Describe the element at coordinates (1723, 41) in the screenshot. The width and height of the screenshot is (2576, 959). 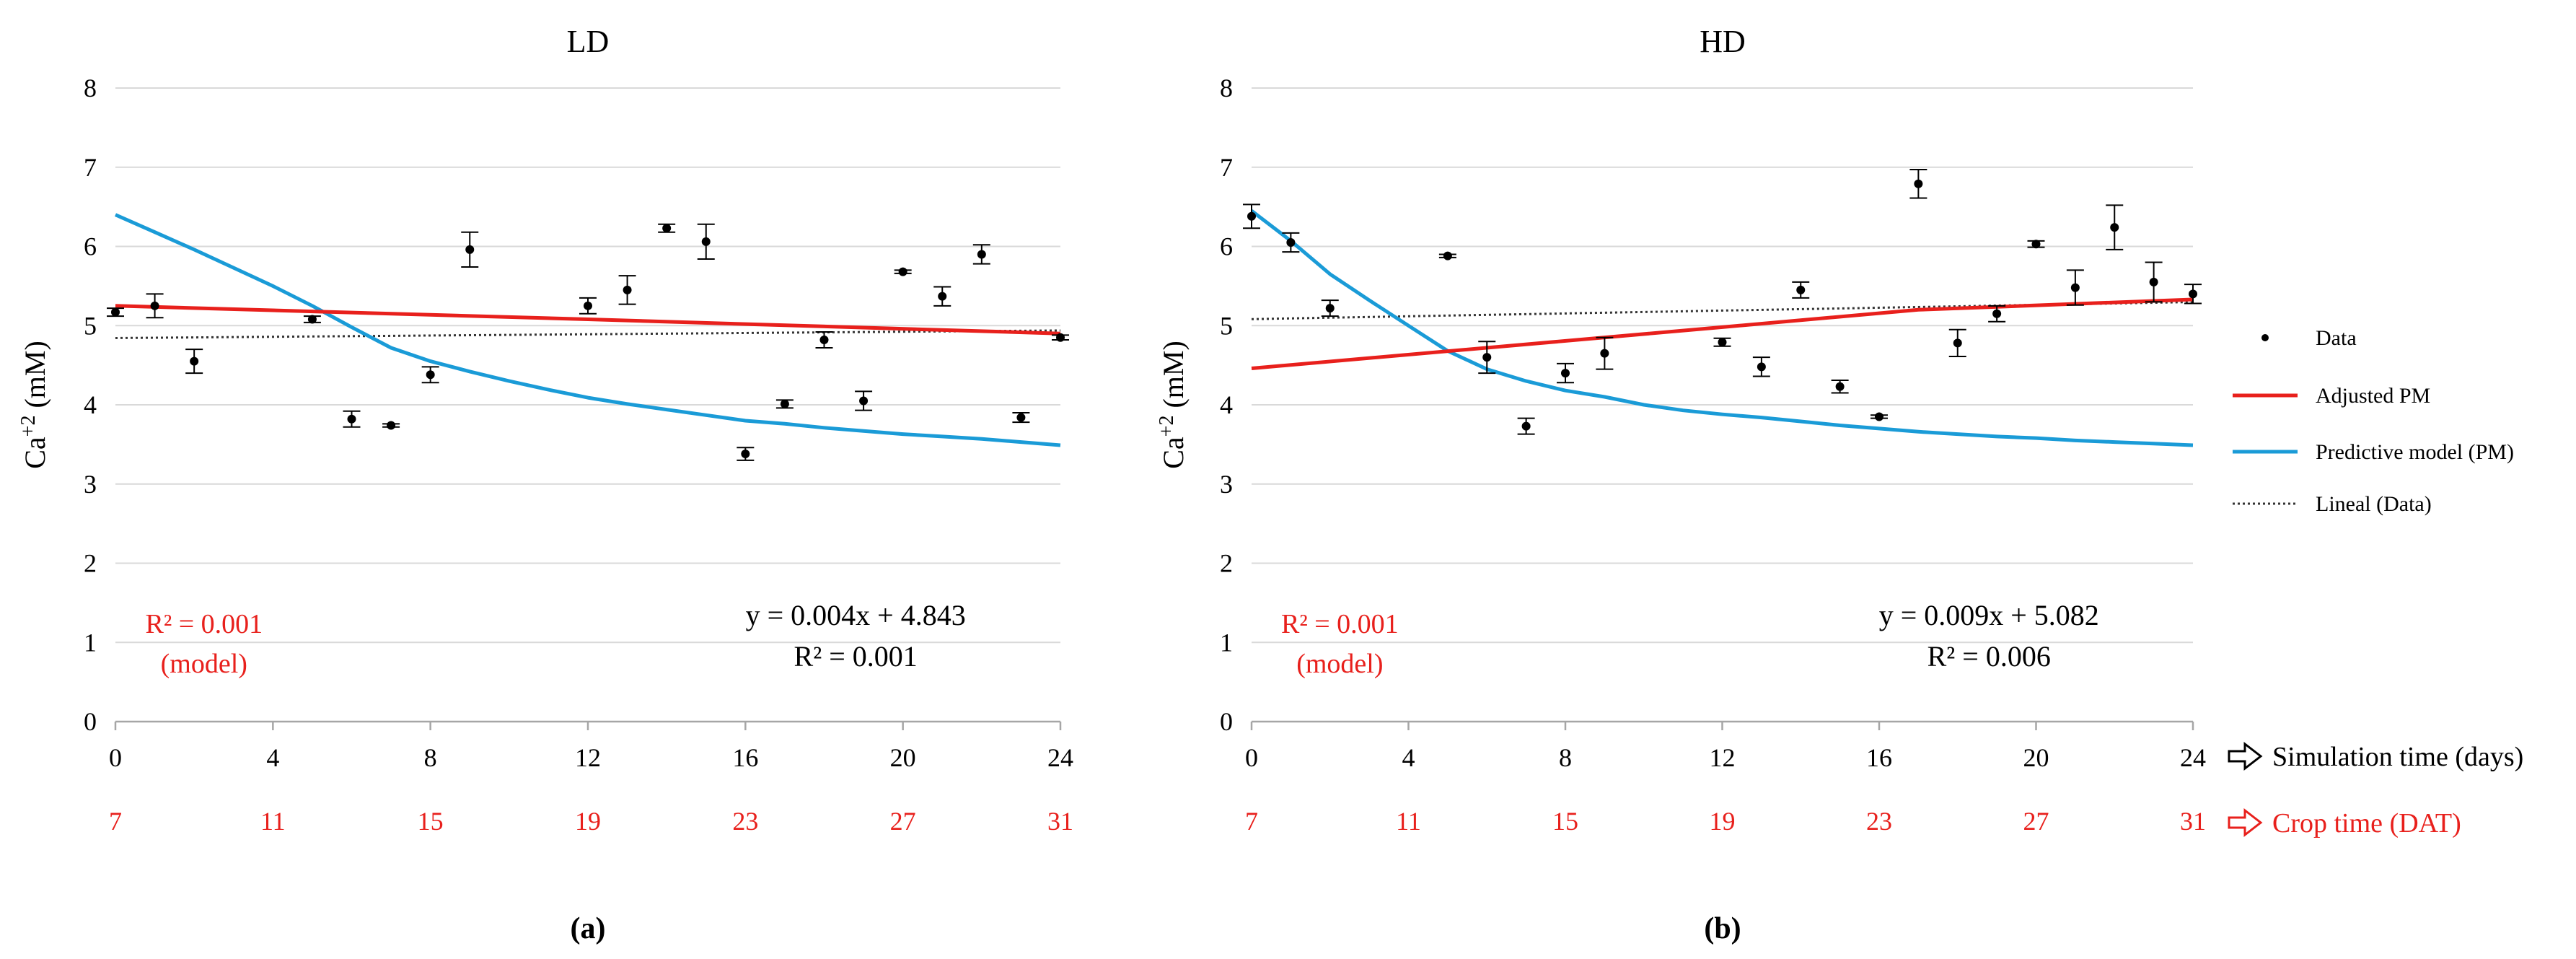
I see `chart-title: HD` at that location.